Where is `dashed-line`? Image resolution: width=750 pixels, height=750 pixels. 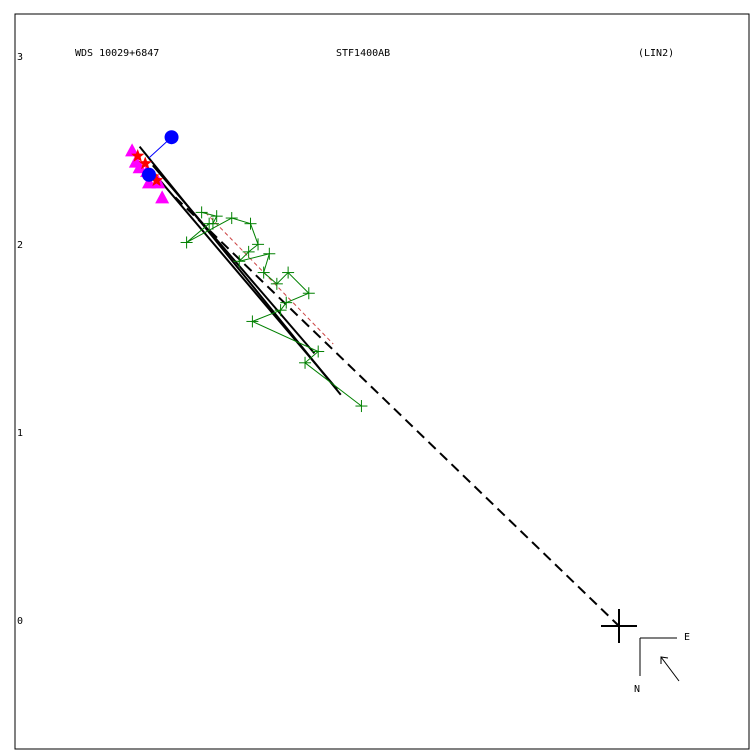 dashed-line is located at coordinates (269, 278).